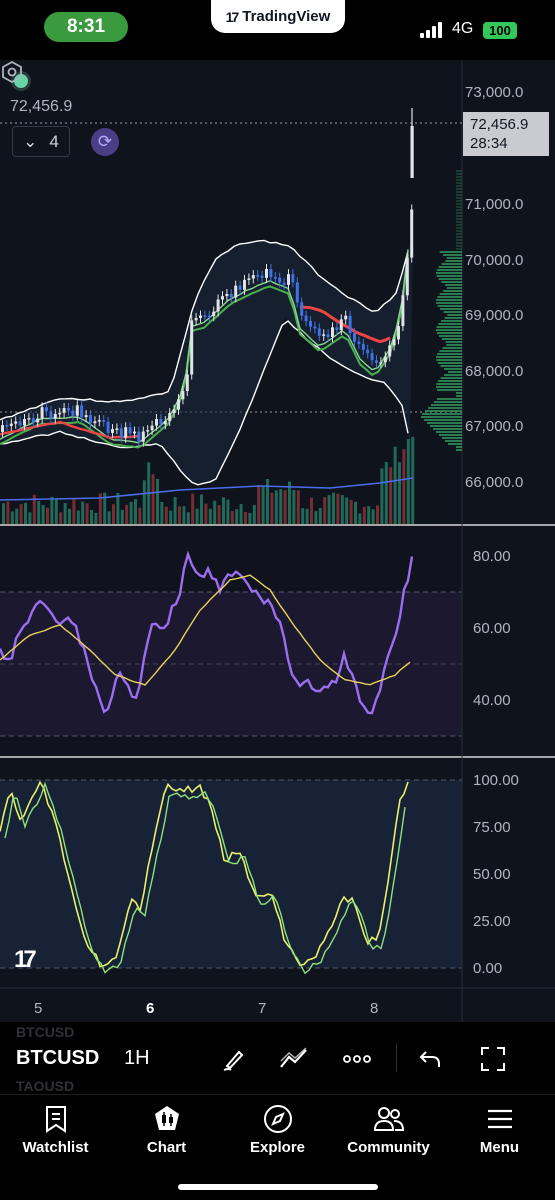 The width and height of the screenshot is (555, 1200). I want to click on price-tick: 69,000.0, so click(494, 315).